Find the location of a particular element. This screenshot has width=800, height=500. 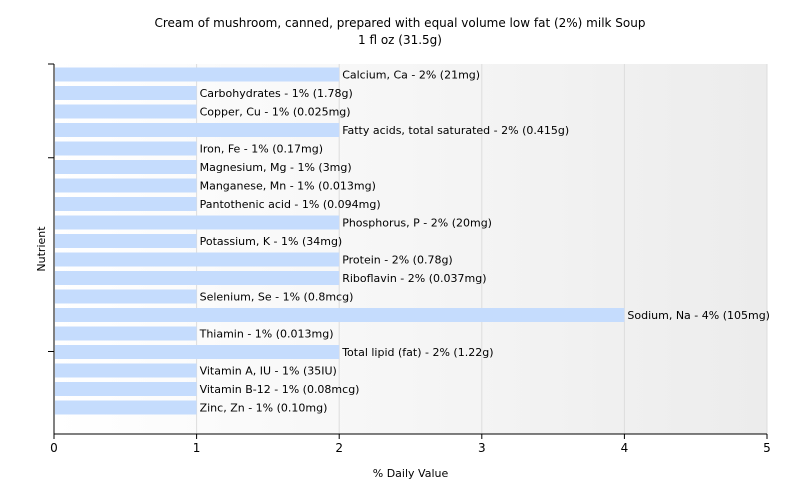

bar-label: Calcium, Ca - 2% (21mg) is located at coordinates (411, 75).